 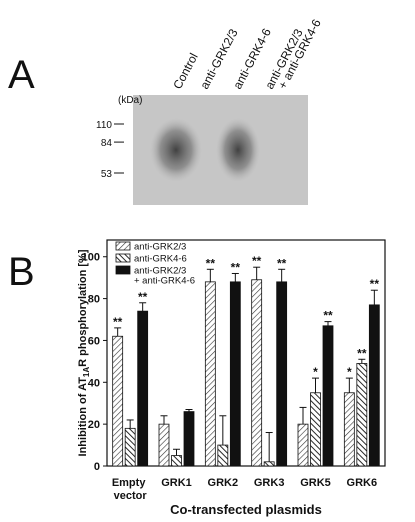 I want to click on y-tick-label: 20, so click(x=94, y=425).